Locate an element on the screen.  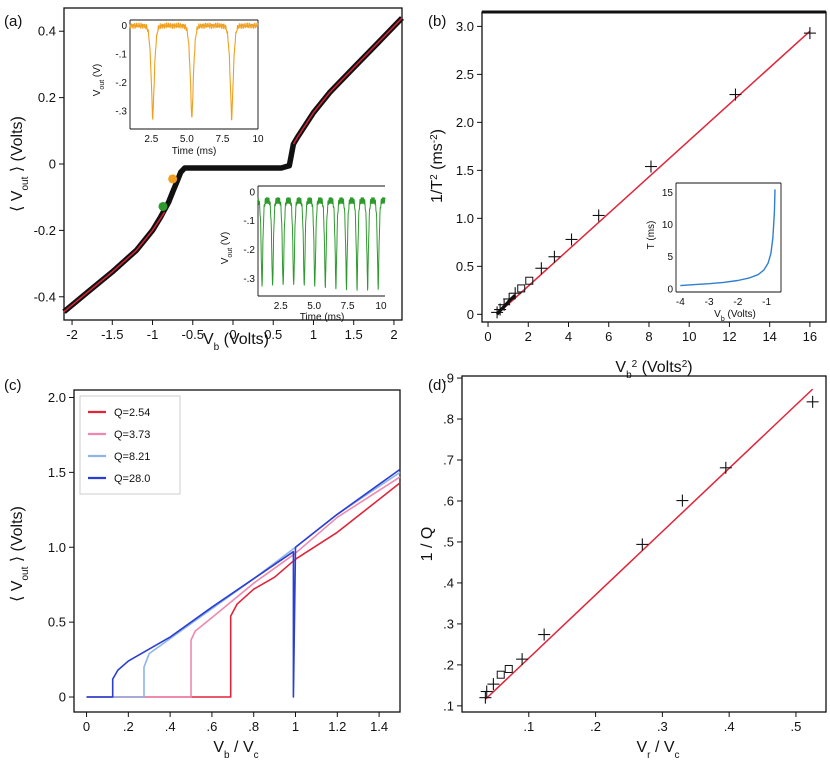
y-tick-label: .2 is located at coordinates (448, 664).